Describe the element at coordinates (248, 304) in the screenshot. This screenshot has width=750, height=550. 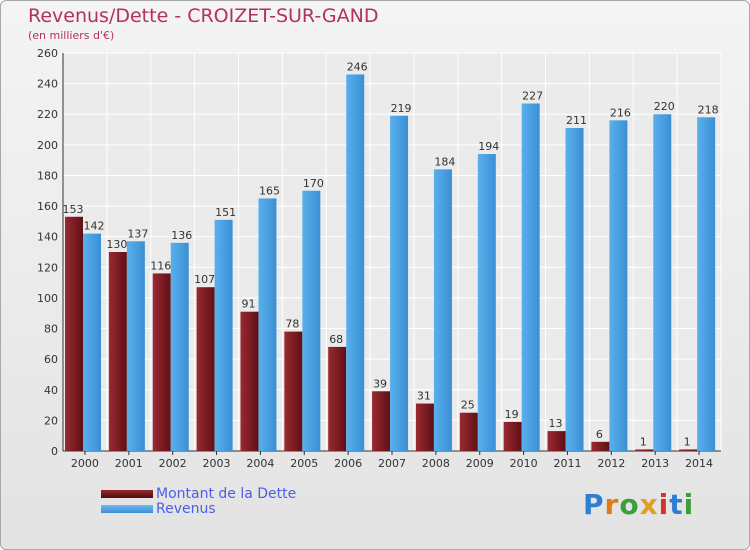
I see `data-label-debt: 91` at that location.